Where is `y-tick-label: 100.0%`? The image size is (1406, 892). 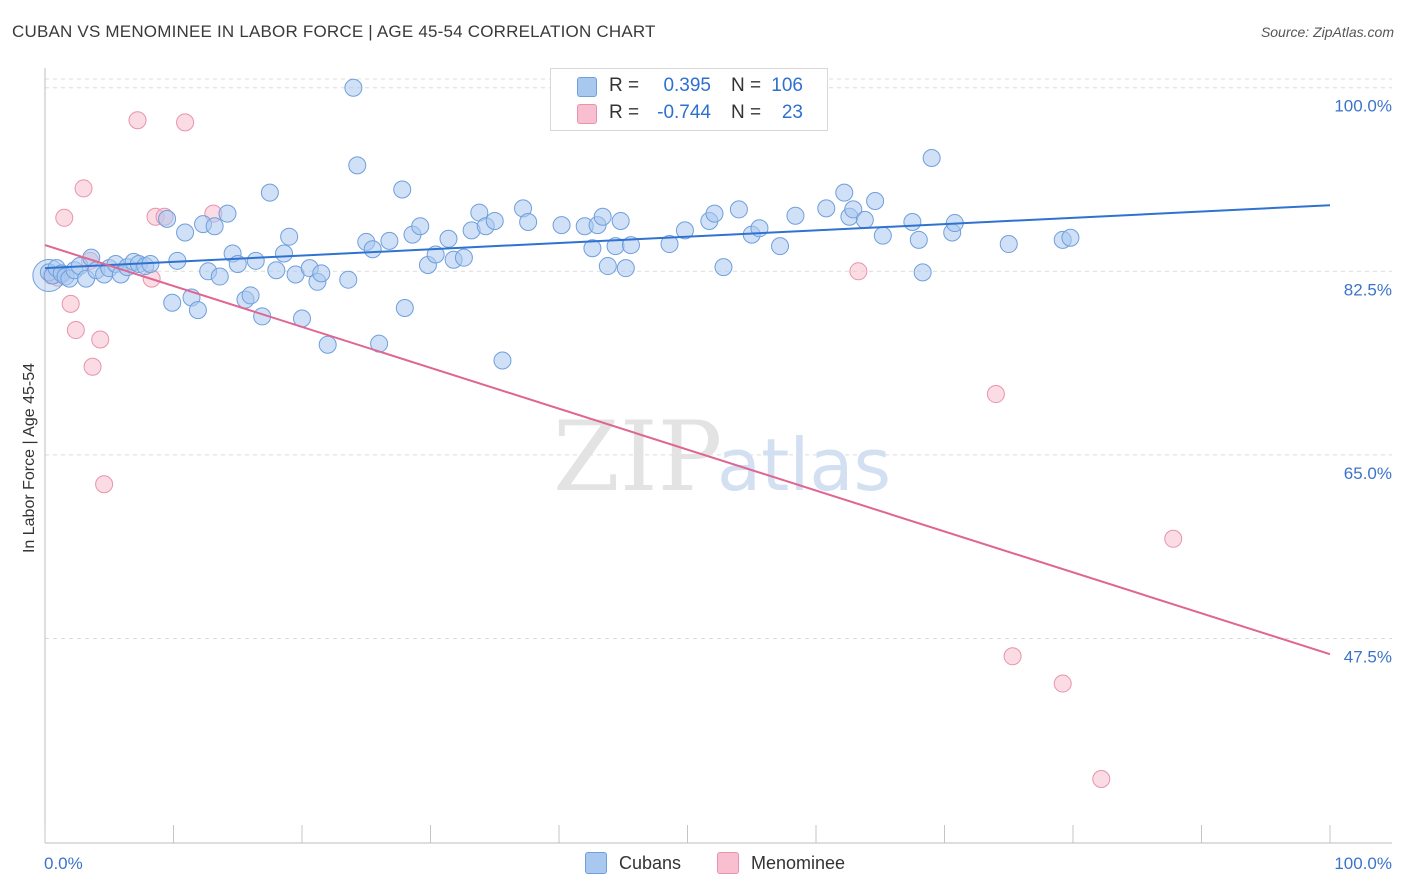 y-tick-label: 100.0% is located at coordinates (1363, 106).